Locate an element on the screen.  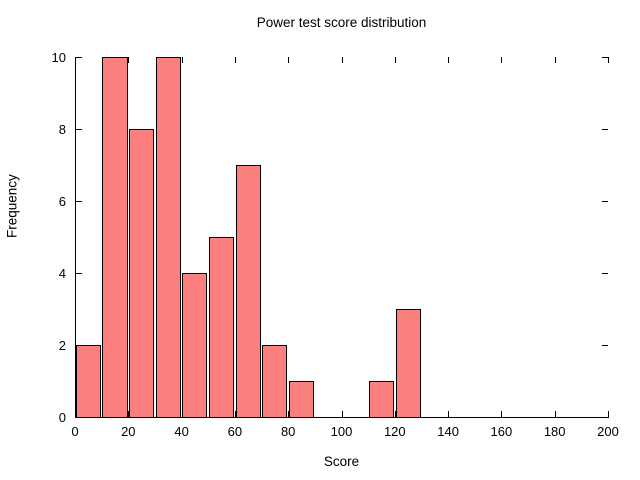
y-tick-label: 6 is located at coordinates (62, 201).